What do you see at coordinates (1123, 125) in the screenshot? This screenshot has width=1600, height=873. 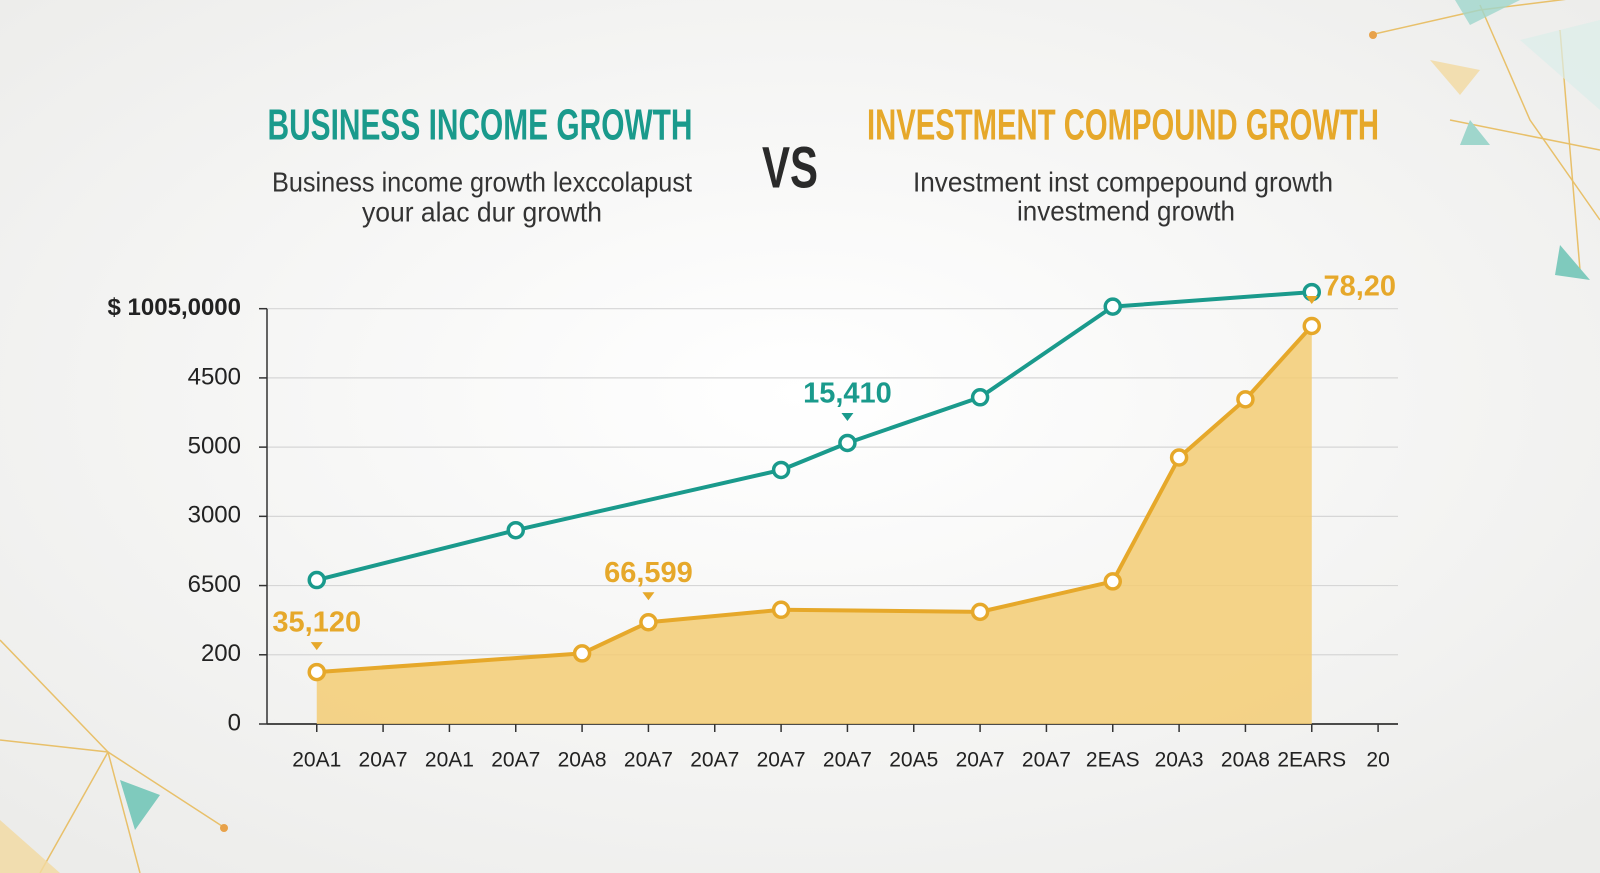 I see `title-right: INVESTMENT COMPOUND GROWTH` at bounding box center [1123, 125].